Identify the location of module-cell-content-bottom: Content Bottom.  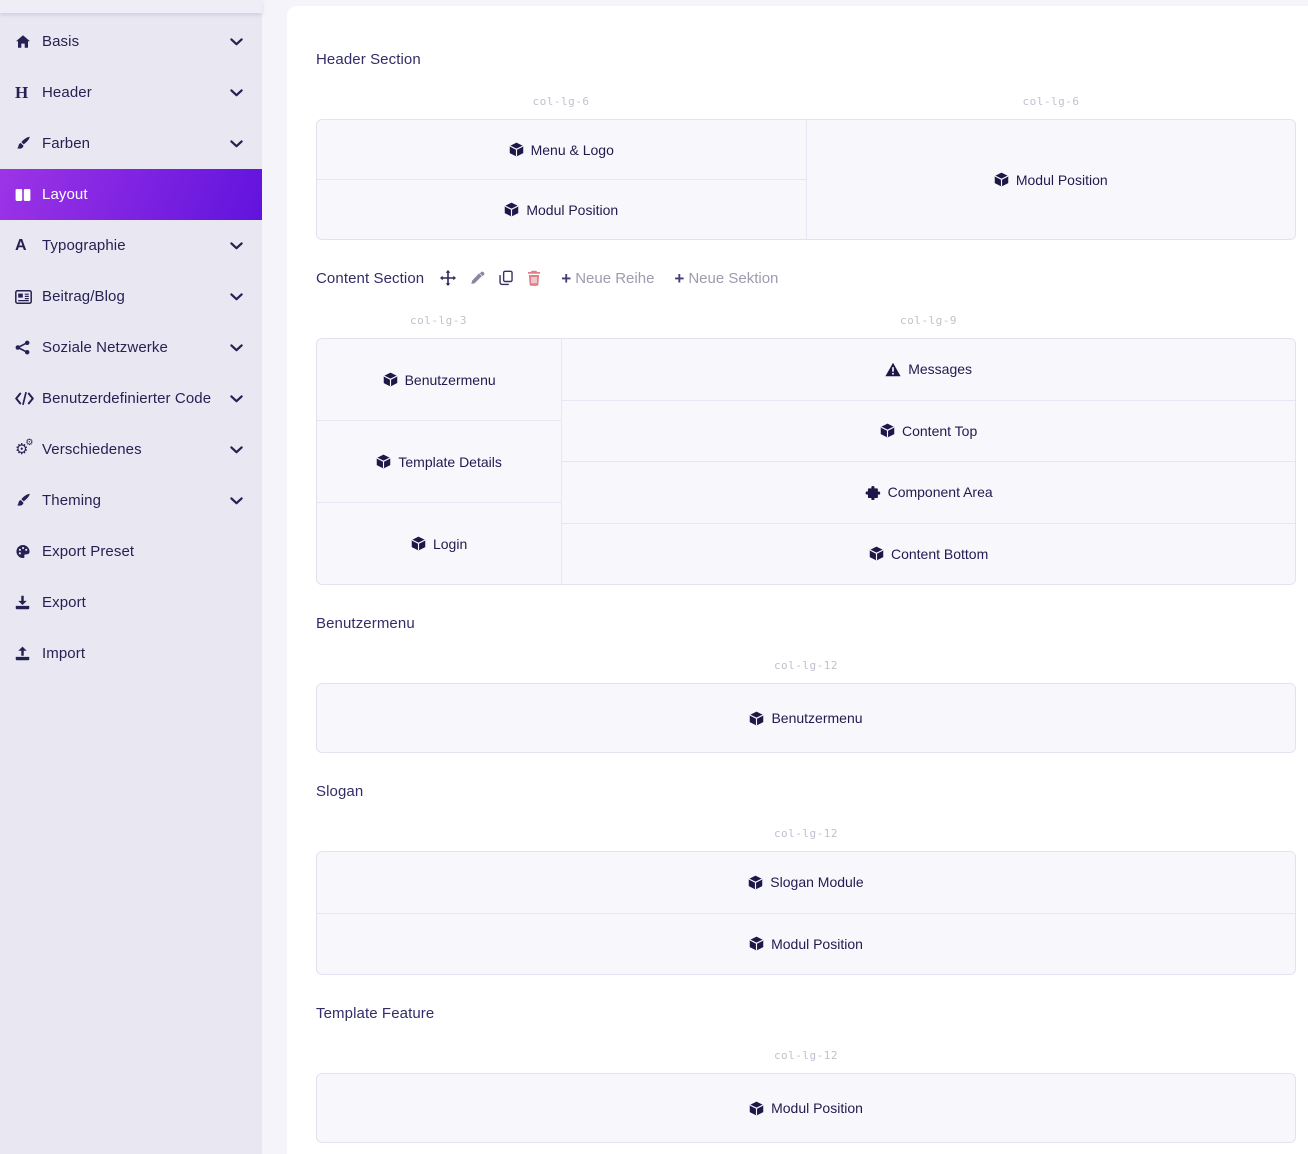
(928, 553).